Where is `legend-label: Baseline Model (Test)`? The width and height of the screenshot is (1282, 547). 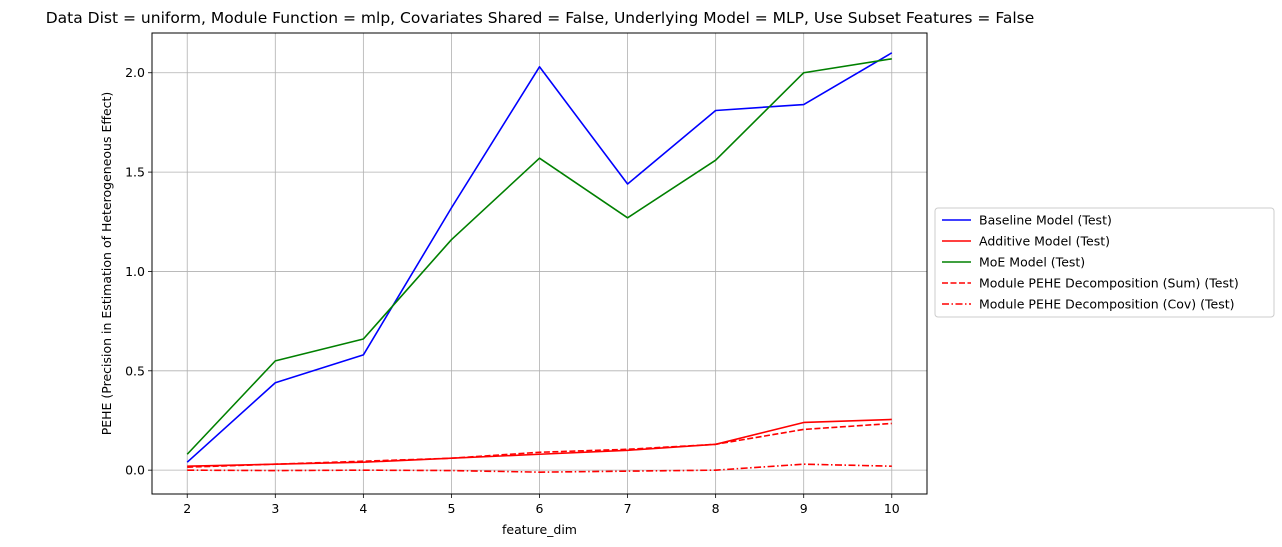
legend-label: Baseline Model (Test) is located at coordinates (1045, 220).